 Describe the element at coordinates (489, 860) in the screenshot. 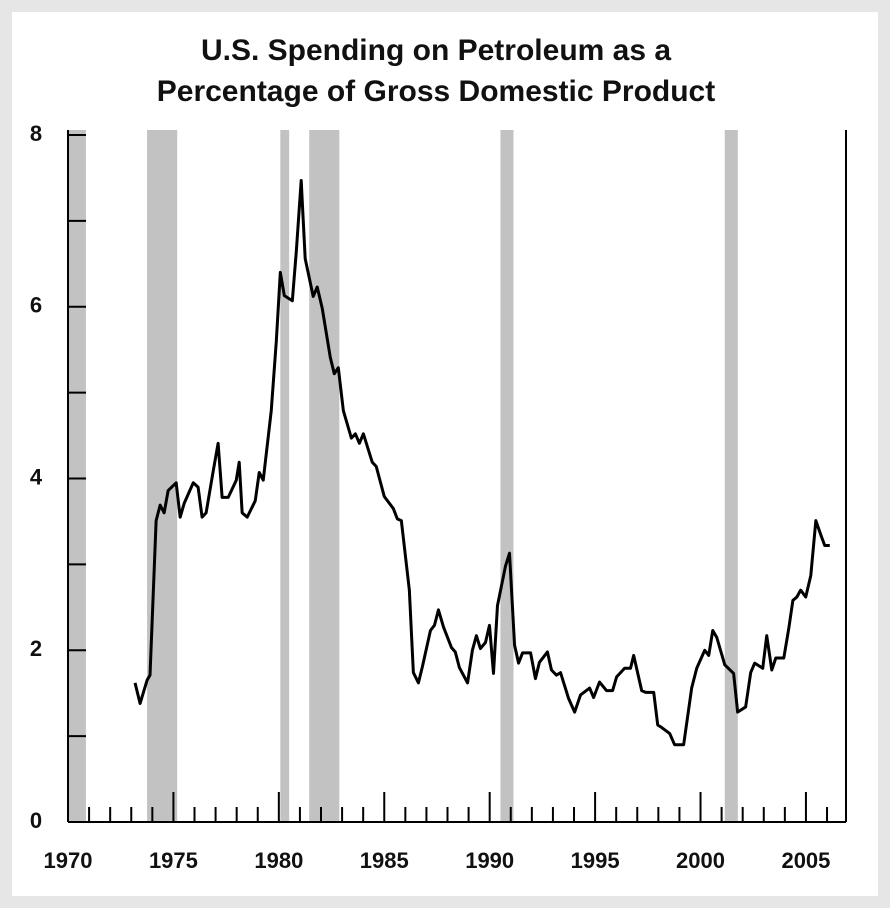

I see `x-tick-label: 1990` at that location.